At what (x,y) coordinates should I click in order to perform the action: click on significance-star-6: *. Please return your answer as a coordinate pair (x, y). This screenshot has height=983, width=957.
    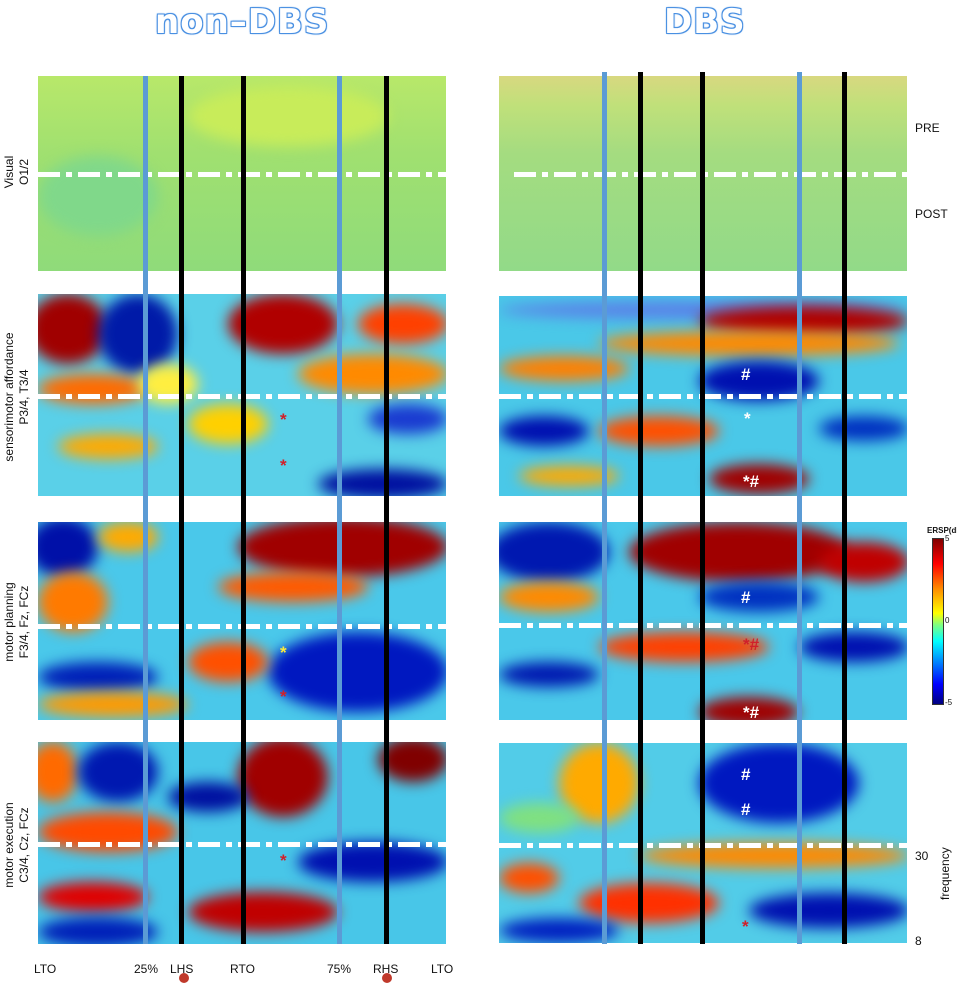
    Looking at the image, I should click on (745, 926).